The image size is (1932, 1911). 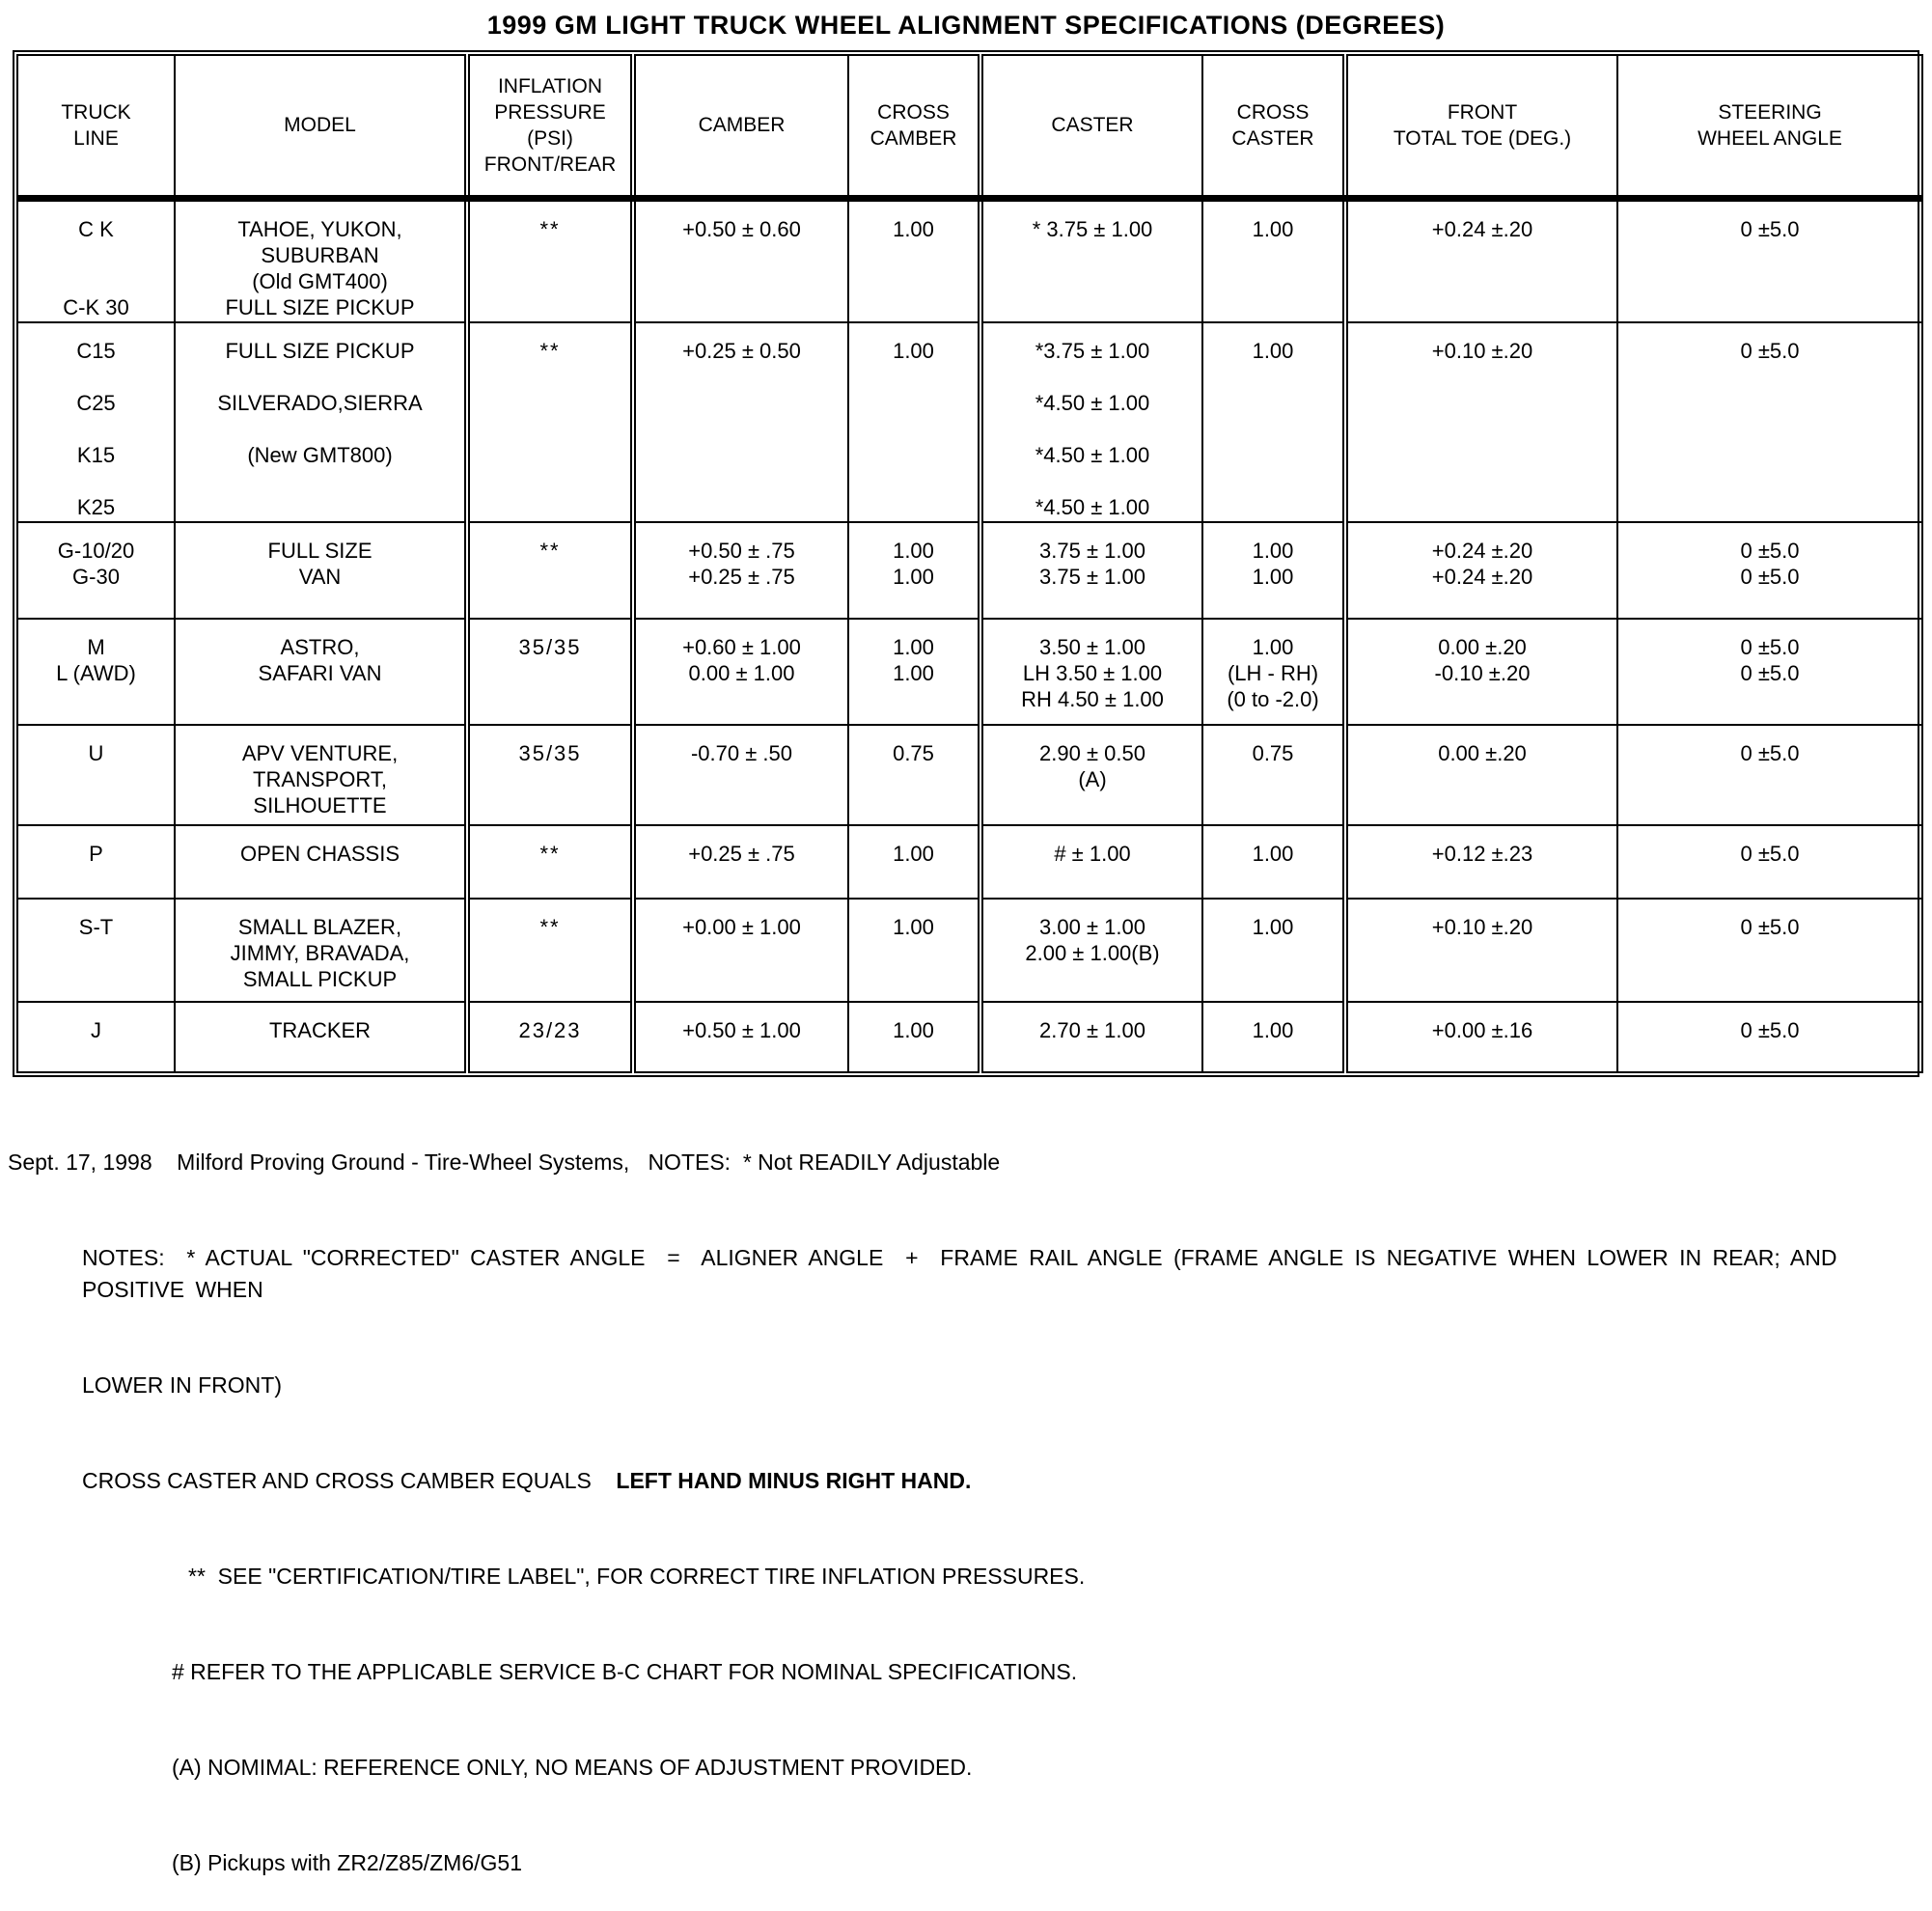 What do you see at coordinates (739, 774) in the screenshot?
I see `cell-camber: -0.70 ± .50` at bounding box center [739, 774].